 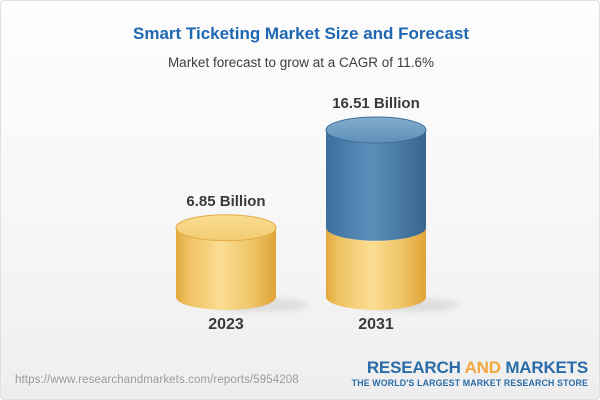 I want to click on value-label-2031: 16.51 Billion, so click(x=376, y=103).